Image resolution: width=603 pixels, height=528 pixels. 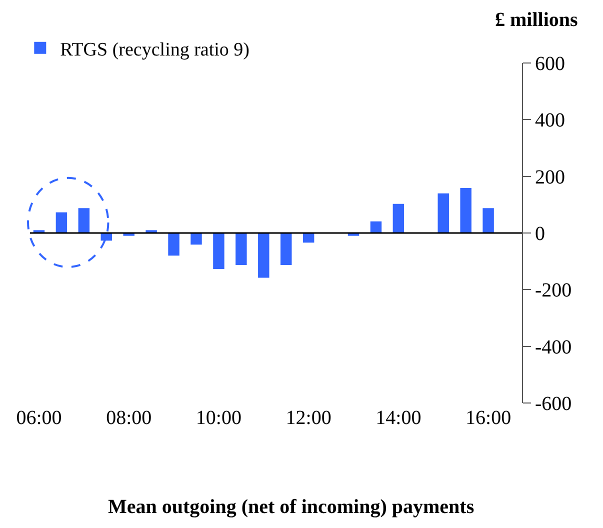 I want to click on x-tick-label: 06:00, so click(x=39, y=418).